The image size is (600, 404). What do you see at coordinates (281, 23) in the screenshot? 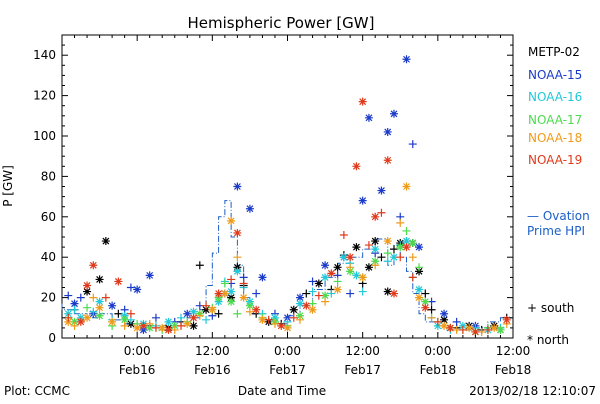
I see `chart-title: Hemispheric Power [GW]` at bounding box center [281, 23].